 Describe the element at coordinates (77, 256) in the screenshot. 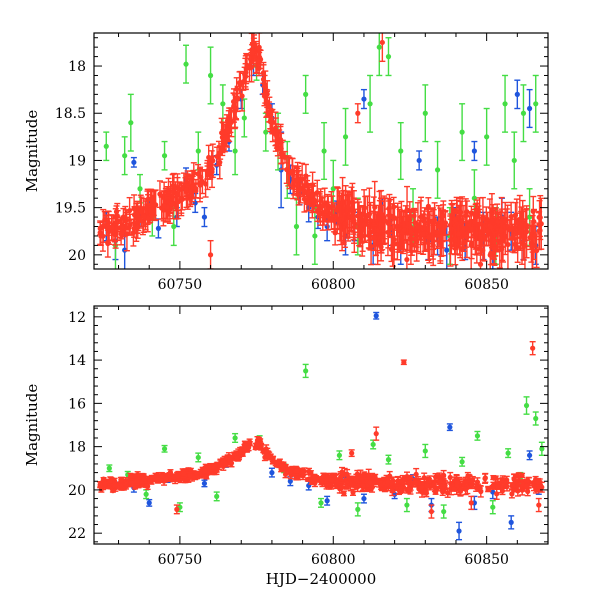

I see `top-y-tick-label: 20` at that location.